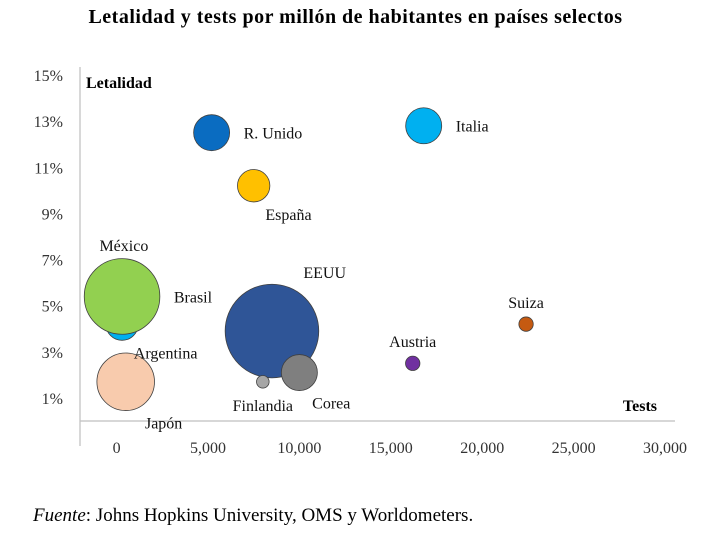  Describe the element at coordinates (299, 448) in the screenshot. I see `x-tick-label: 10,000` at that location.